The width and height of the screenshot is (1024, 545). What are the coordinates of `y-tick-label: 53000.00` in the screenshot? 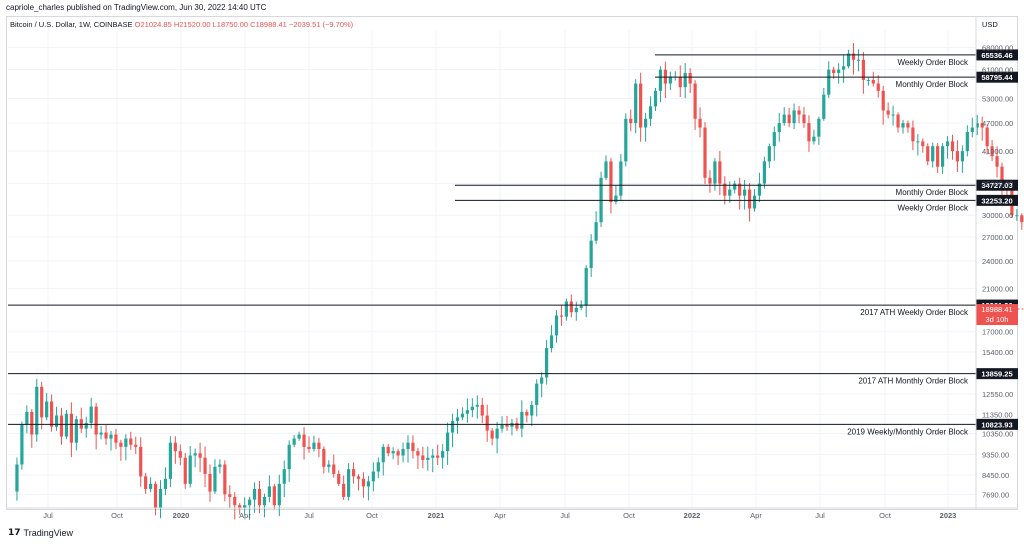 It's located at (997, 98).